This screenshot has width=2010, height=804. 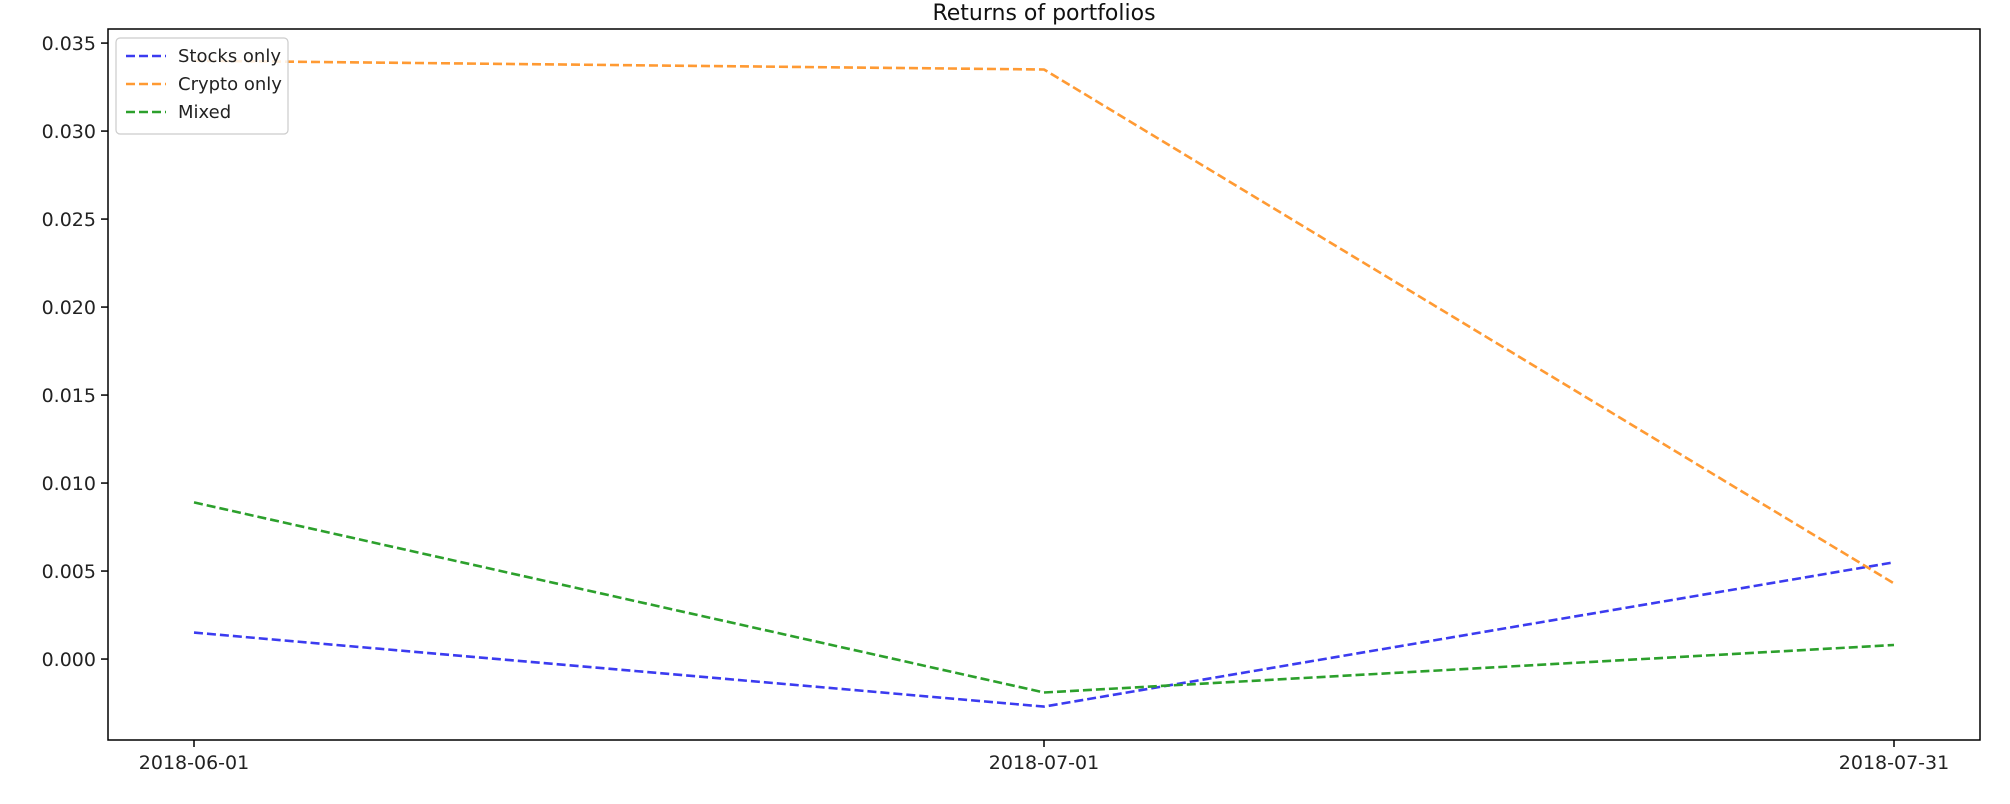 I want to click on x-tick-label: 2018-07-31, so click(x=1894, y=763).